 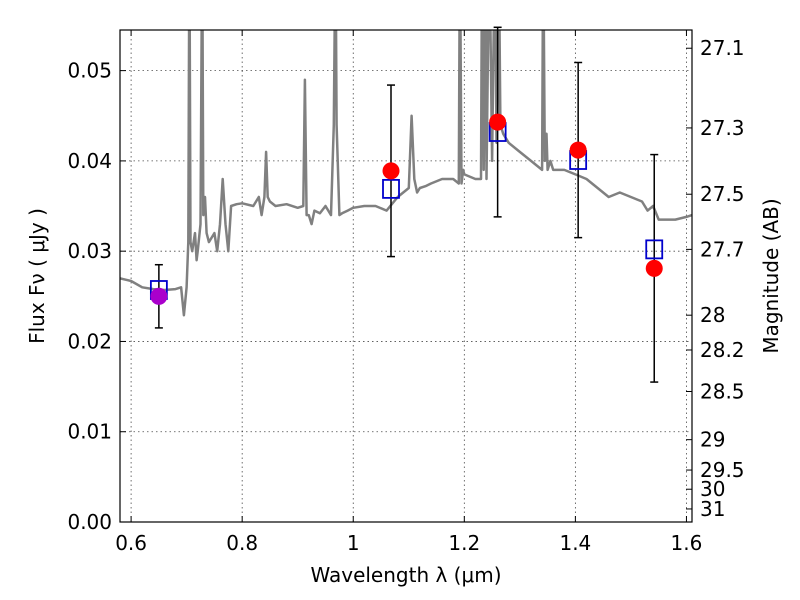 I want to click on x-tick-label: 1.2, so click(x=464, y=543).